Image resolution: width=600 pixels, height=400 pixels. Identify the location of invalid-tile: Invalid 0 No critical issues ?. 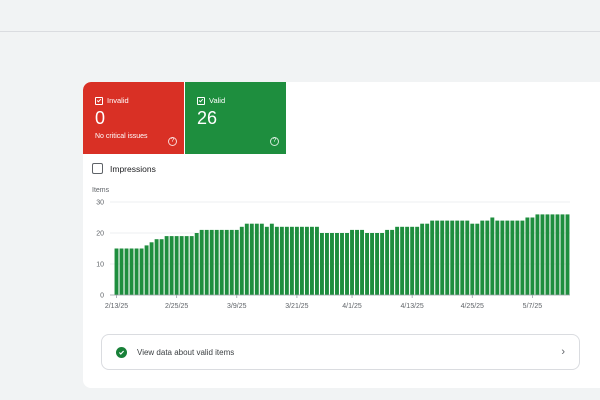
(133, 118).